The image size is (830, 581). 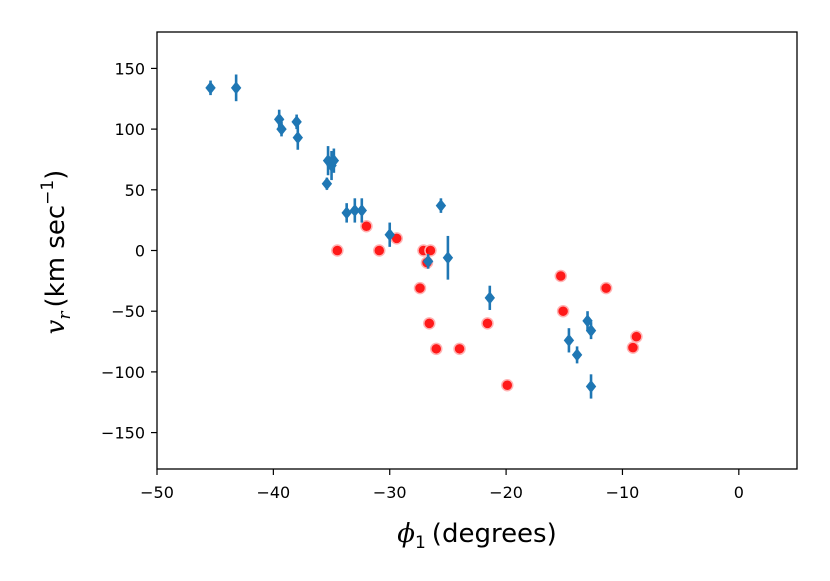 I want to click on y-tick-label: 100, so click(x=129, y=129).